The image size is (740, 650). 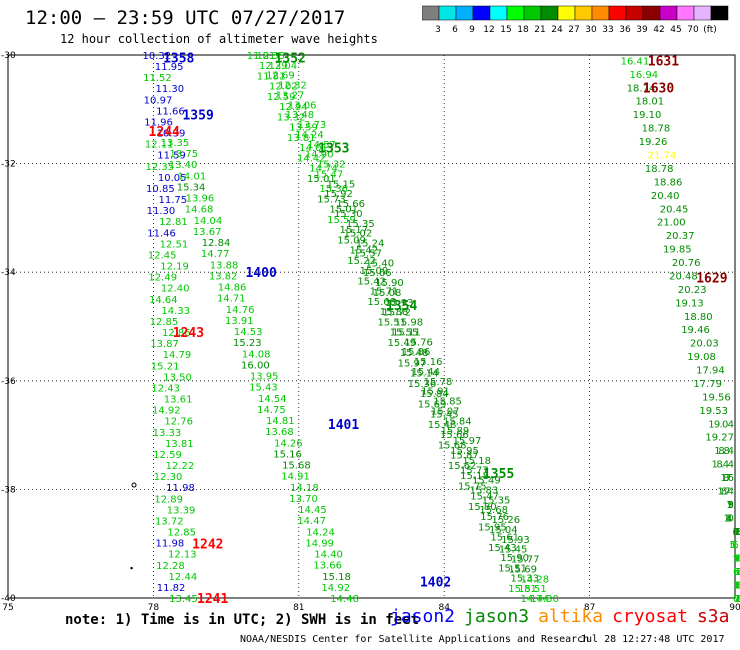 I want to click on pass-number: 1358, so click(x=178, y=59).